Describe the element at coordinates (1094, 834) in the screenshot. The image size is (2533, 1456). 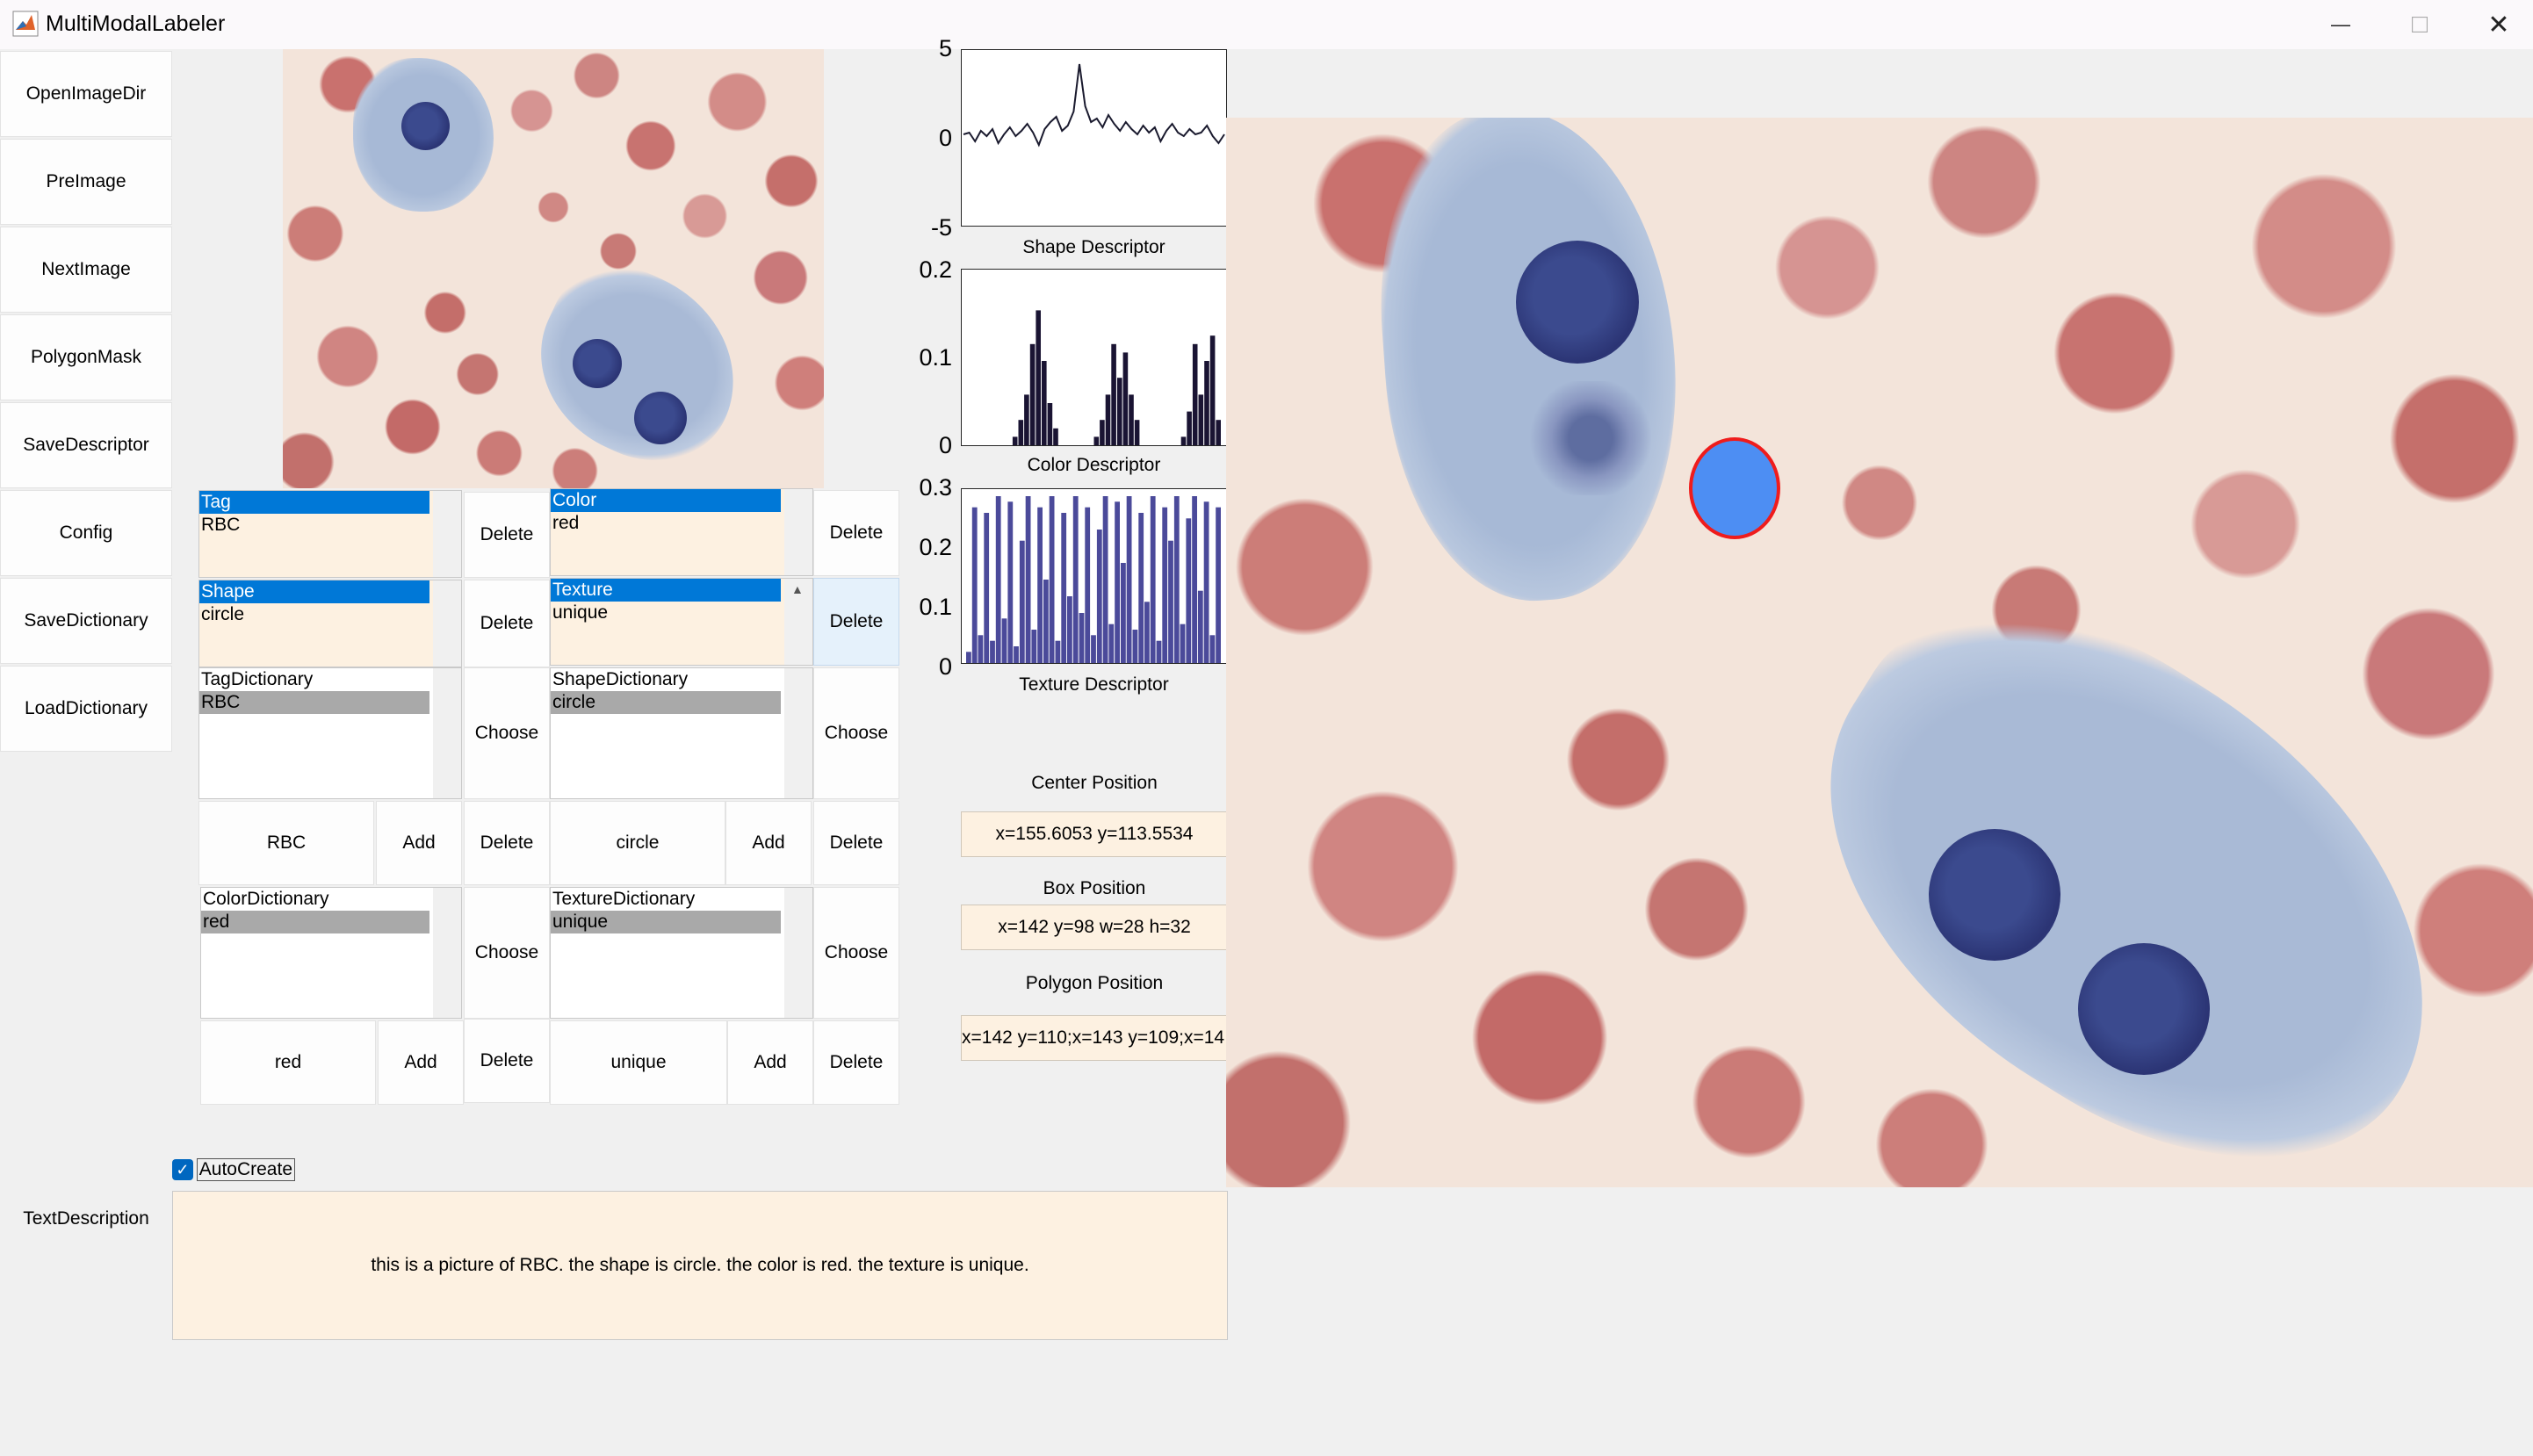
I see `center-position-value: x=155.6053 y=113.5534` at that location.